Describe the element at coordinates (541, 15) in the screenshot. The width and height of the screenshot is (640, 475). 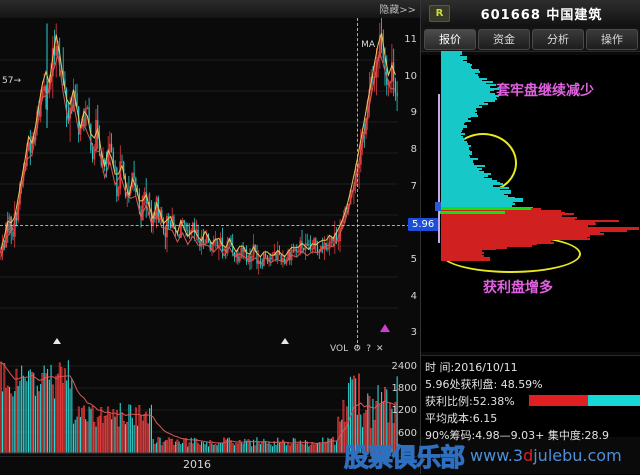
I see `stock-title: 601668 中国建筑` at that location.